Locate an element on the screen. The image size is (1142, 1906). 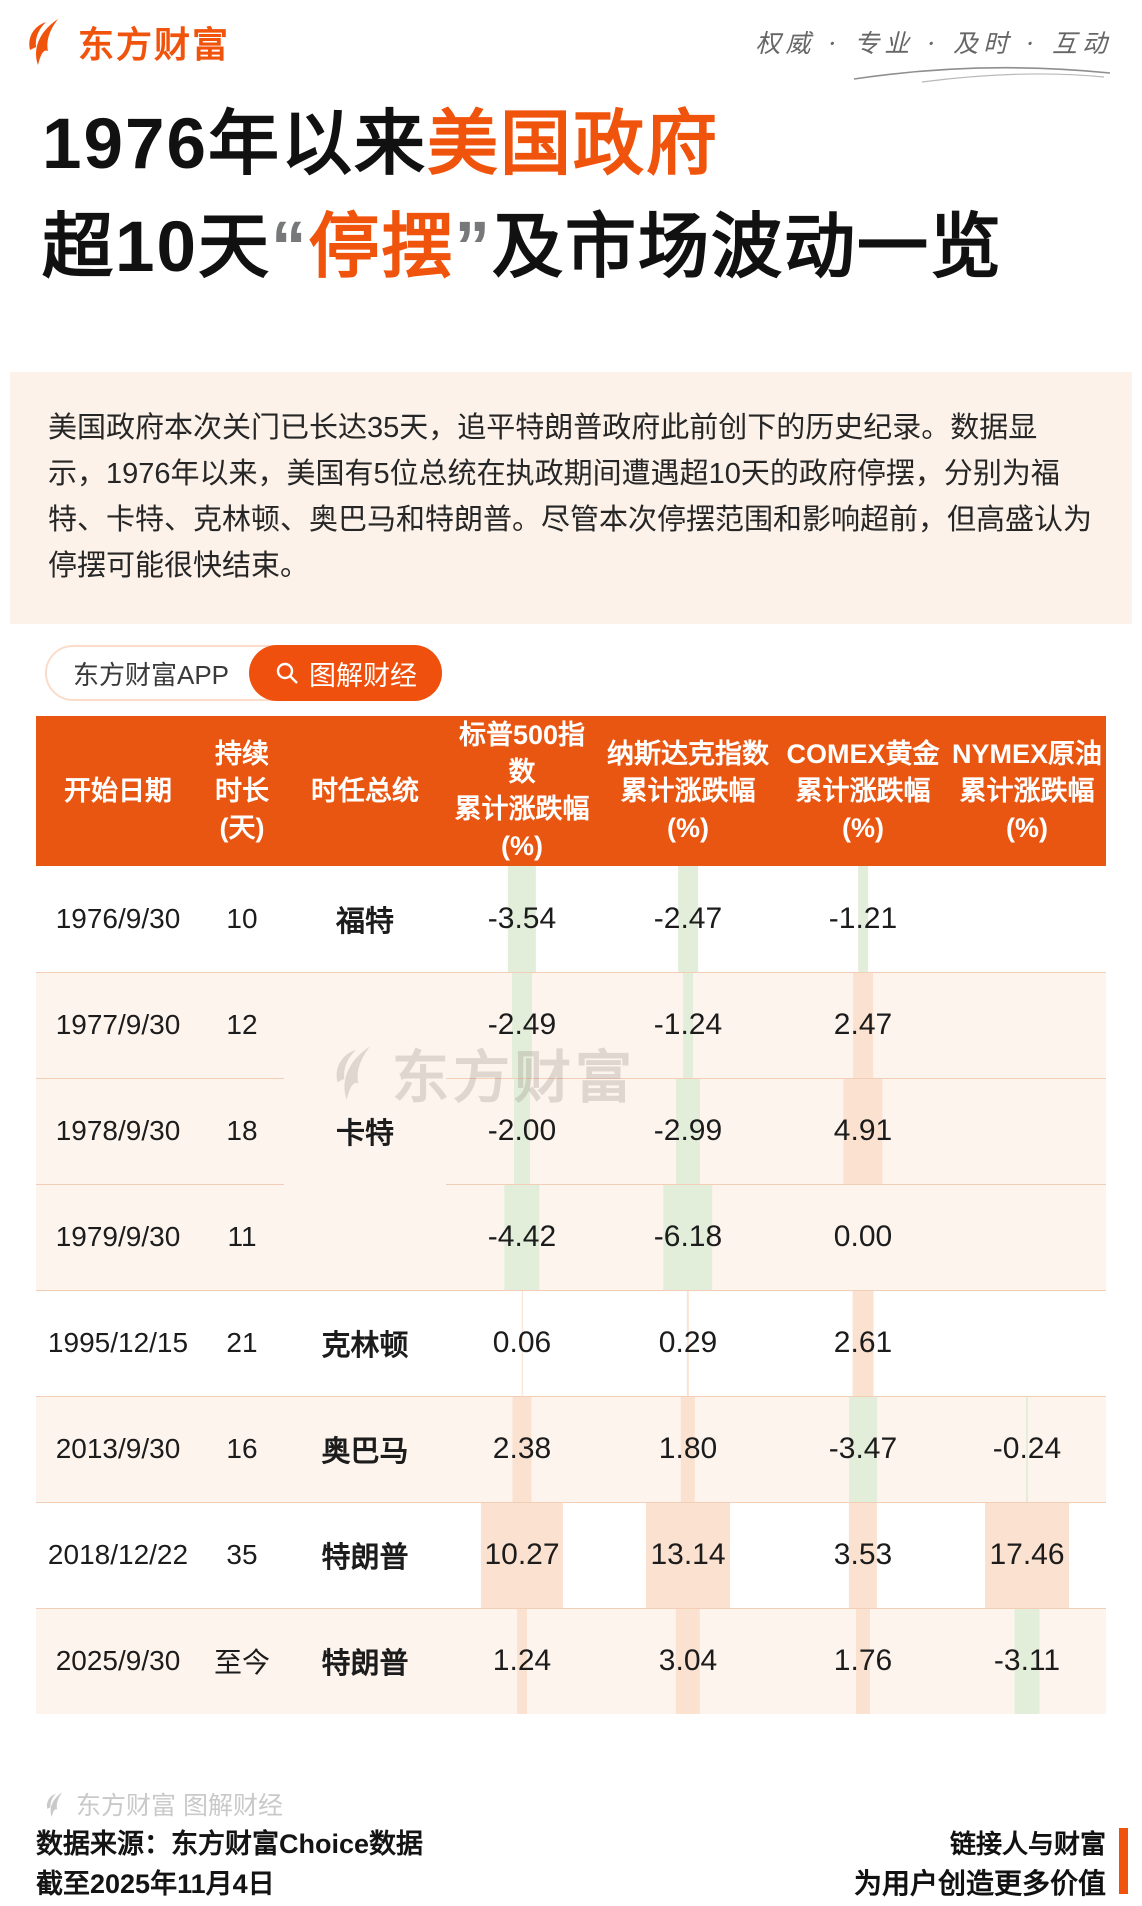
cell-sp500: 0.06 is located at coordinates (522, 1342).